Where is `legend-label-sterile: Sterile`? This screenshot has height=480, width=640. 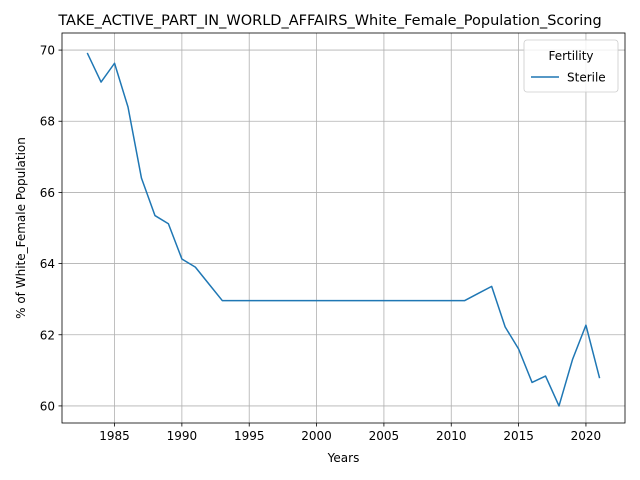
legend-label-sterile: Sterile is located at coordinates (586, 78).